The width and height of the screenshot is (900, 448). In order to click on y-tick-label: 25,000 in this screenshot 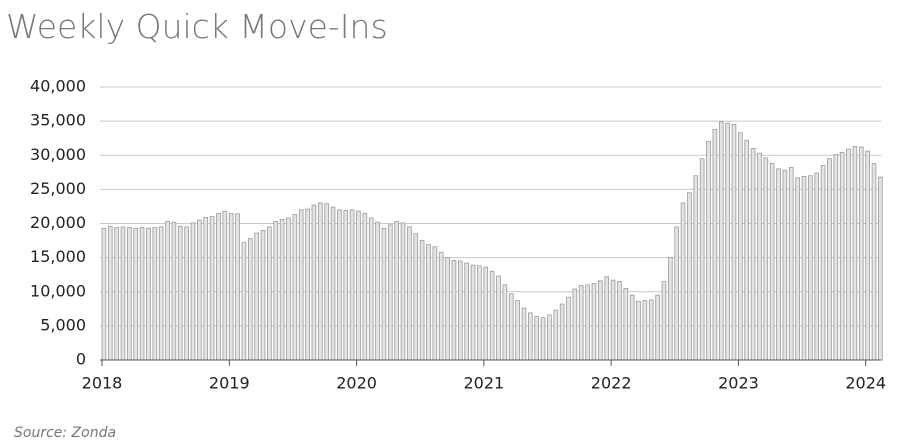, I will do `click(58, 188)`.